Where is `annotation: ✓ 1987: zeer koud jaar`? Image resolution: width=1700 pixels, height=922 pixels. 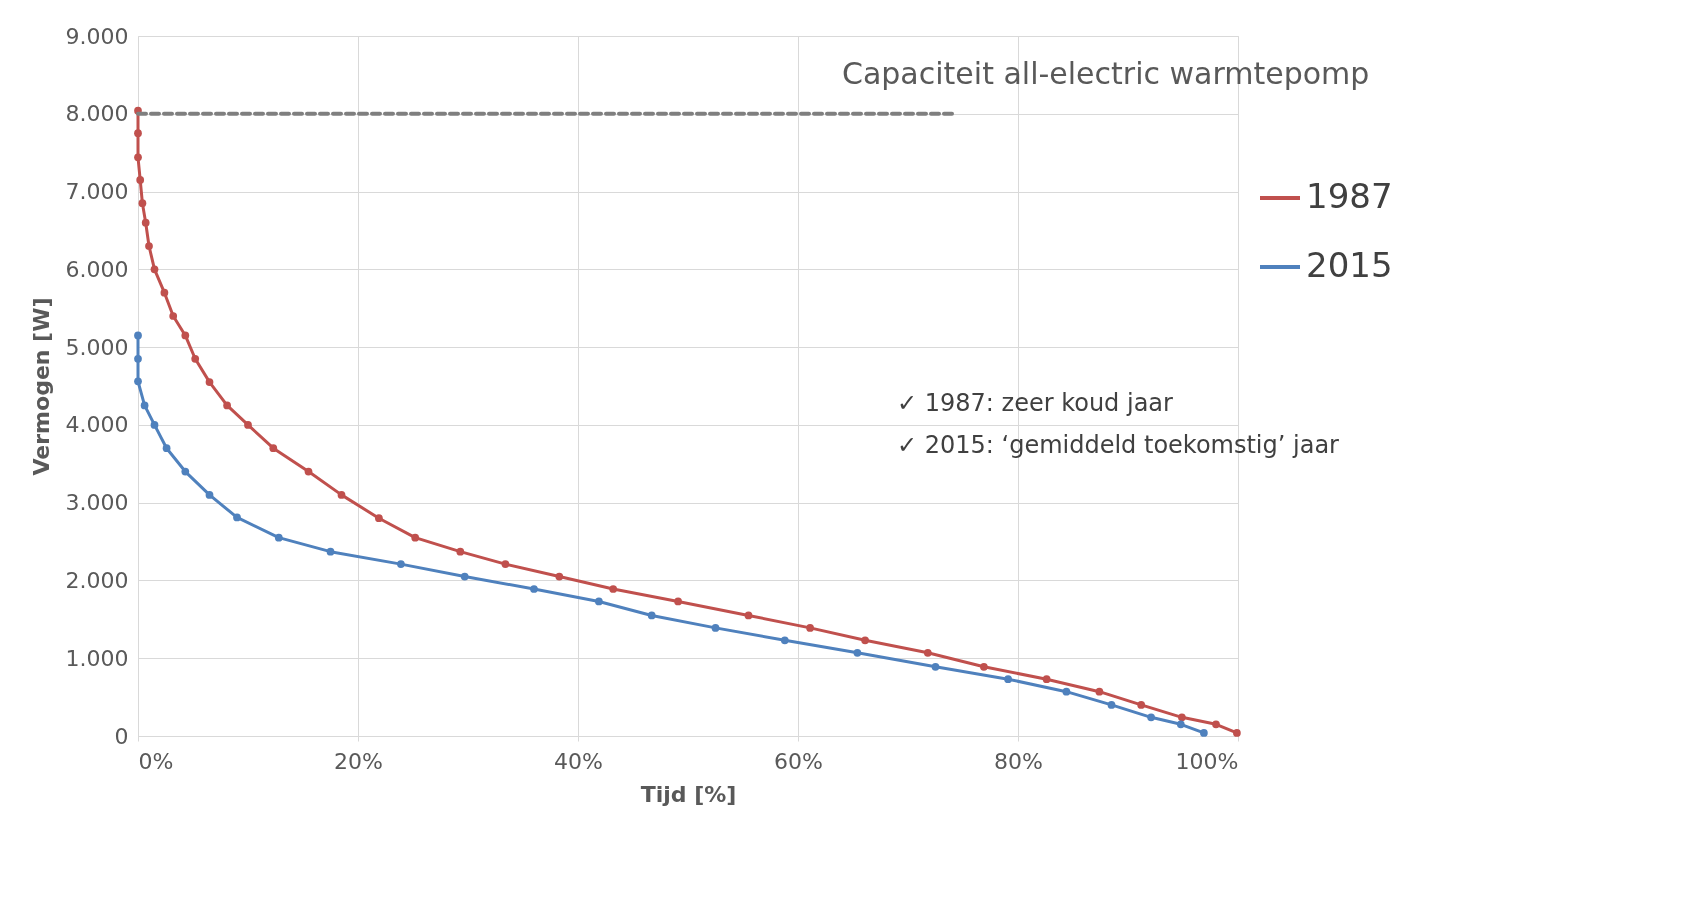
annotation: ✓ 1987: zeer koud jaar is located at coordinates (1035, 402).